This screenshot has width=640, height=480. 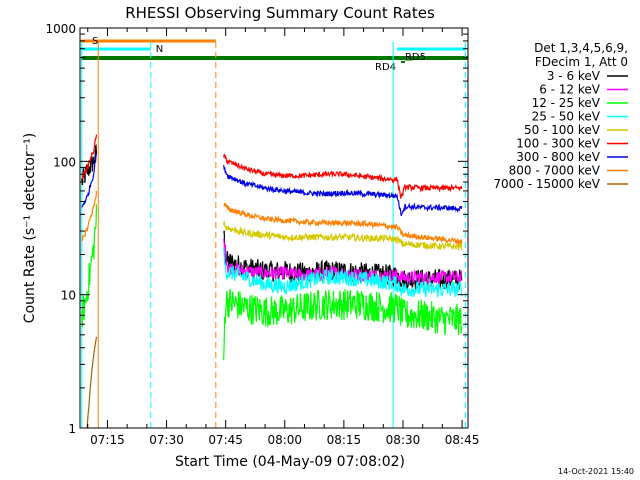 What do you see at coordinates (566, 103) in the screenshot?
I see `legend-entry-label-2: 12 - 25 keV` at bounding box center [566, 103].